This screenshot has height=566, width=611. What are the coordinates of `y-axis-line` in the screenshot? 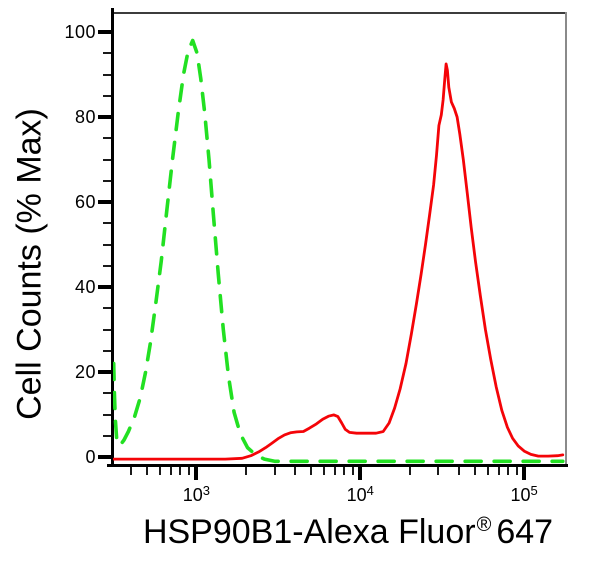 It's located at (112, 237).